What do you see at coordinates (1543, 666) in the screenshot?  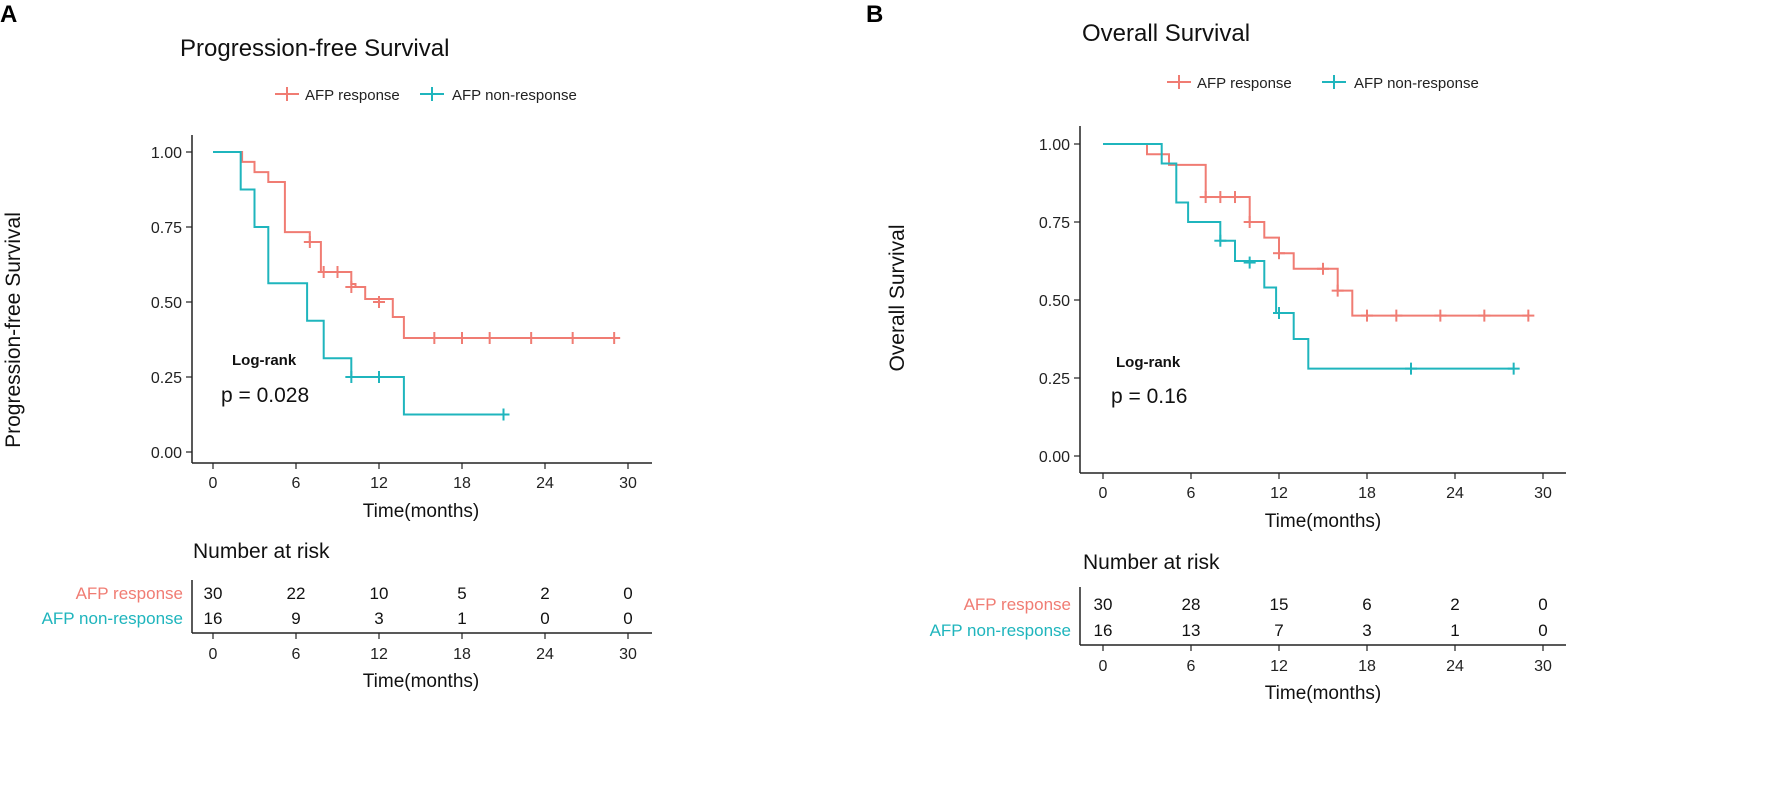 I see `panel-b-risk-tick-label-5: 30` at bounding box center [1543, 666].